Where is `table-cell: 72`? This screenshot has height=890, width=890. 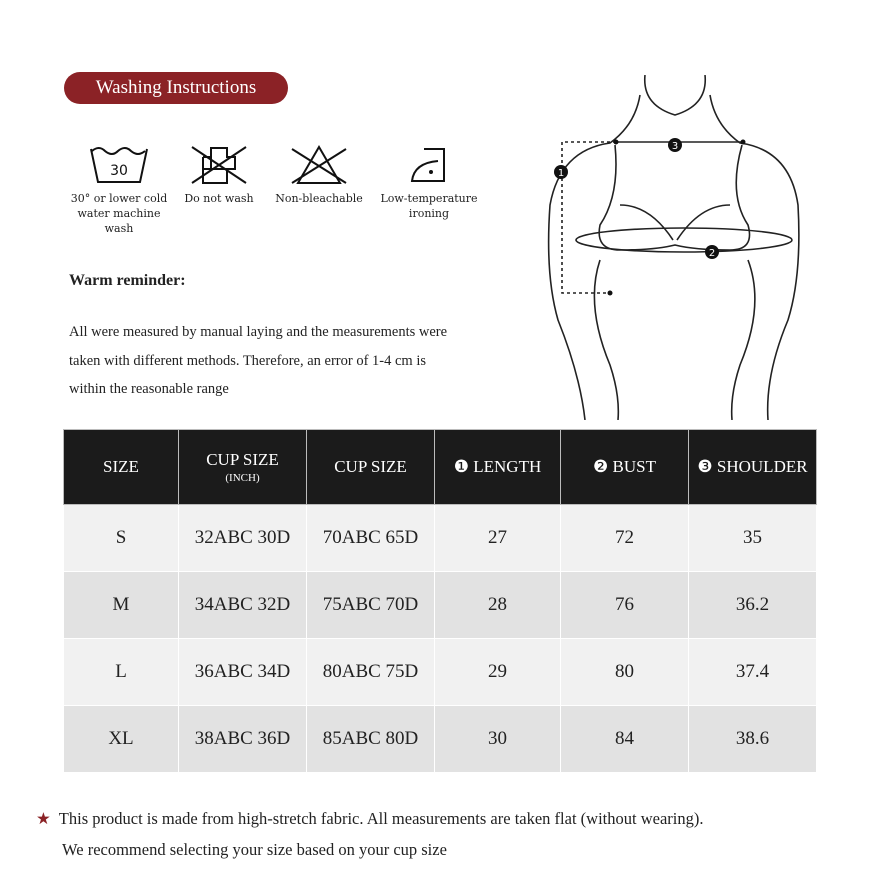 table-cell: 72 is located at coordinates (624, 538).